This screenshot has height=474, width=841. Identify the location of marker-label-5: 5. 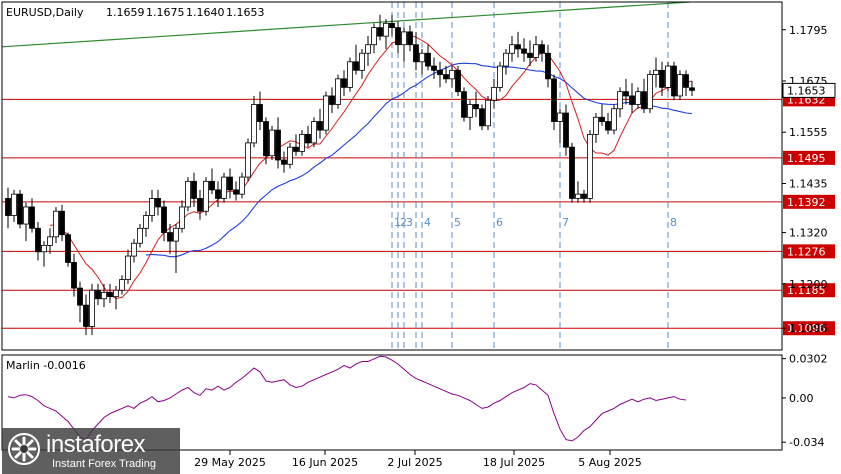
(457, 222).